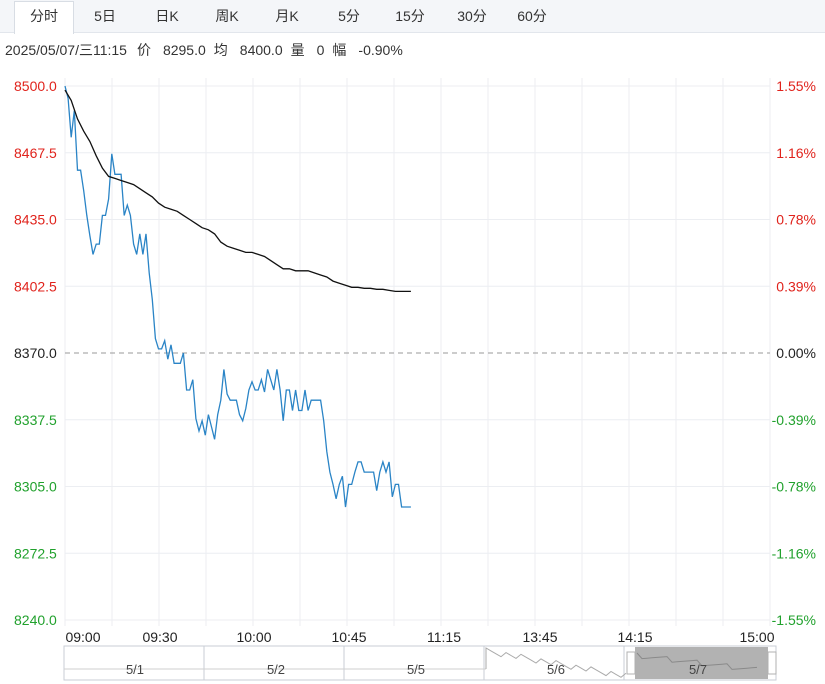 The width and height of the screenshot is (825, 684). I want to click on navigator-left-handle, so click(631, 663).